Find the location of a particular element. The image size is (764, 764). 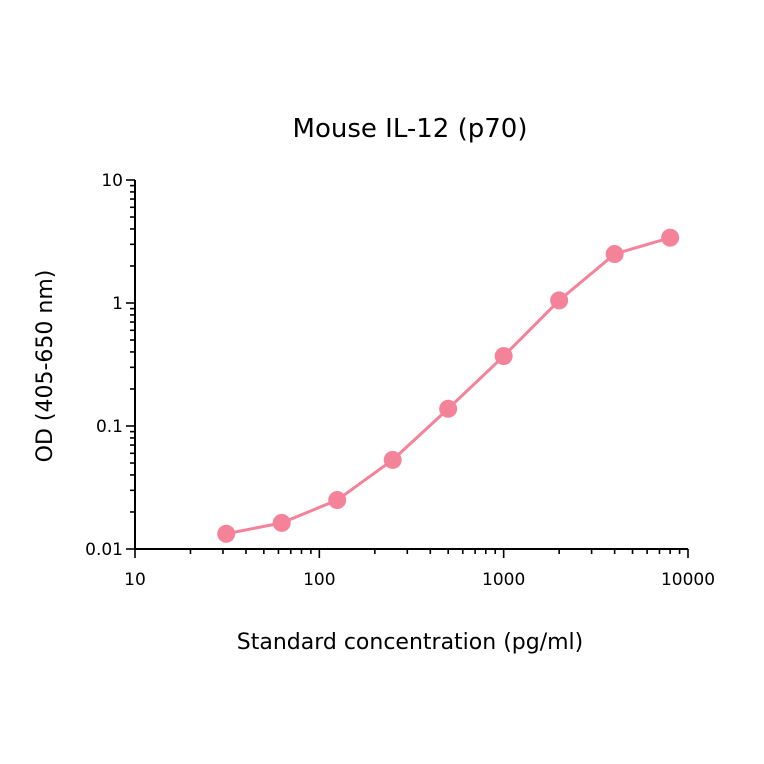

y-tick-label: 0.01 is located at coordinates (104, 550).